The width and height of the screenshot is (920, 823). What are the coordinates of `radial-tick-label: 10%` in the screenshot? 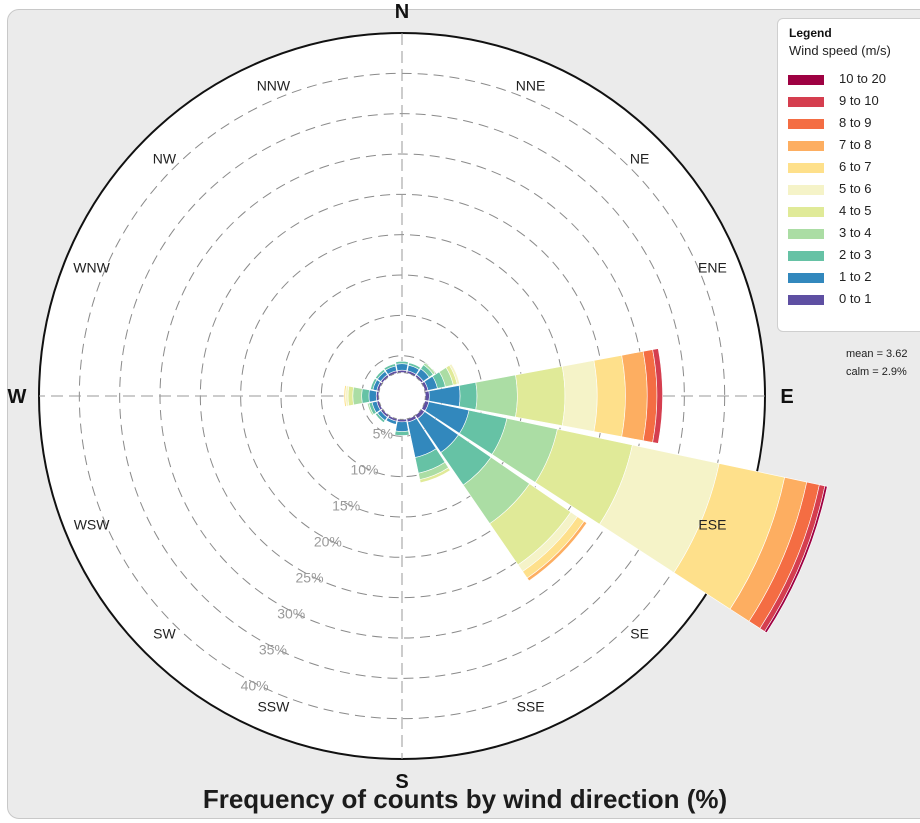 It's located at (364, 470).